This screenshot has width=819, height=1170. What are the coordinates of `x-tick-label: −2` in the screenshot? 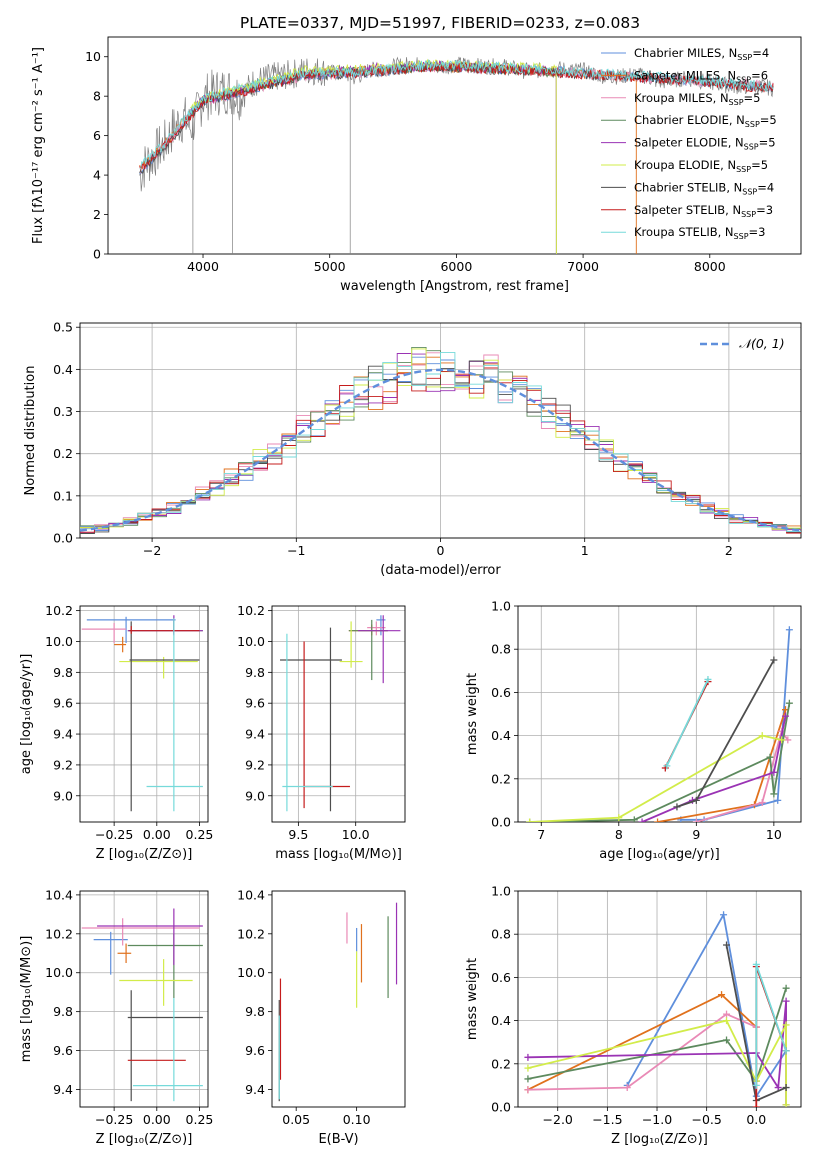 It's located at (152, 550).